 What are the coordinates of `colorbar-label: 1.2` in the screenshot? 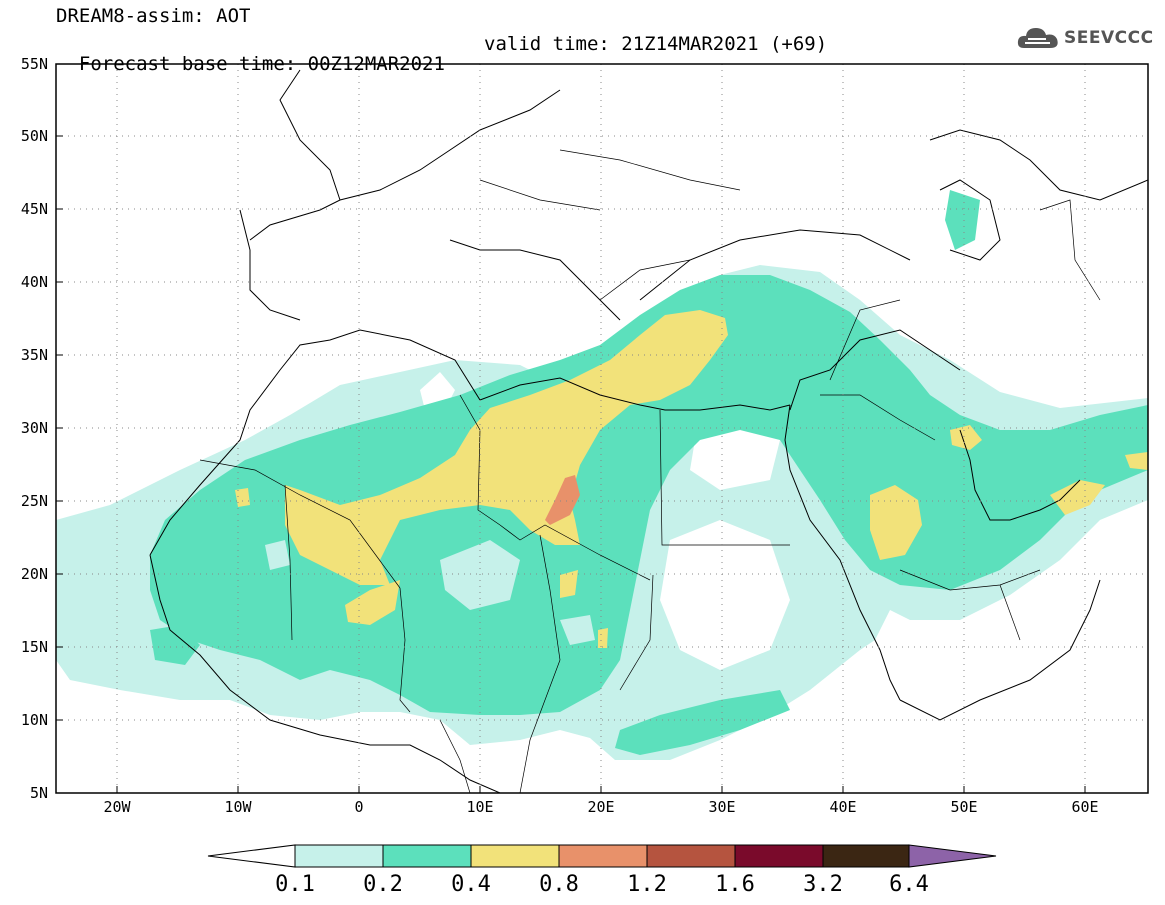 It's located at (647, 884).